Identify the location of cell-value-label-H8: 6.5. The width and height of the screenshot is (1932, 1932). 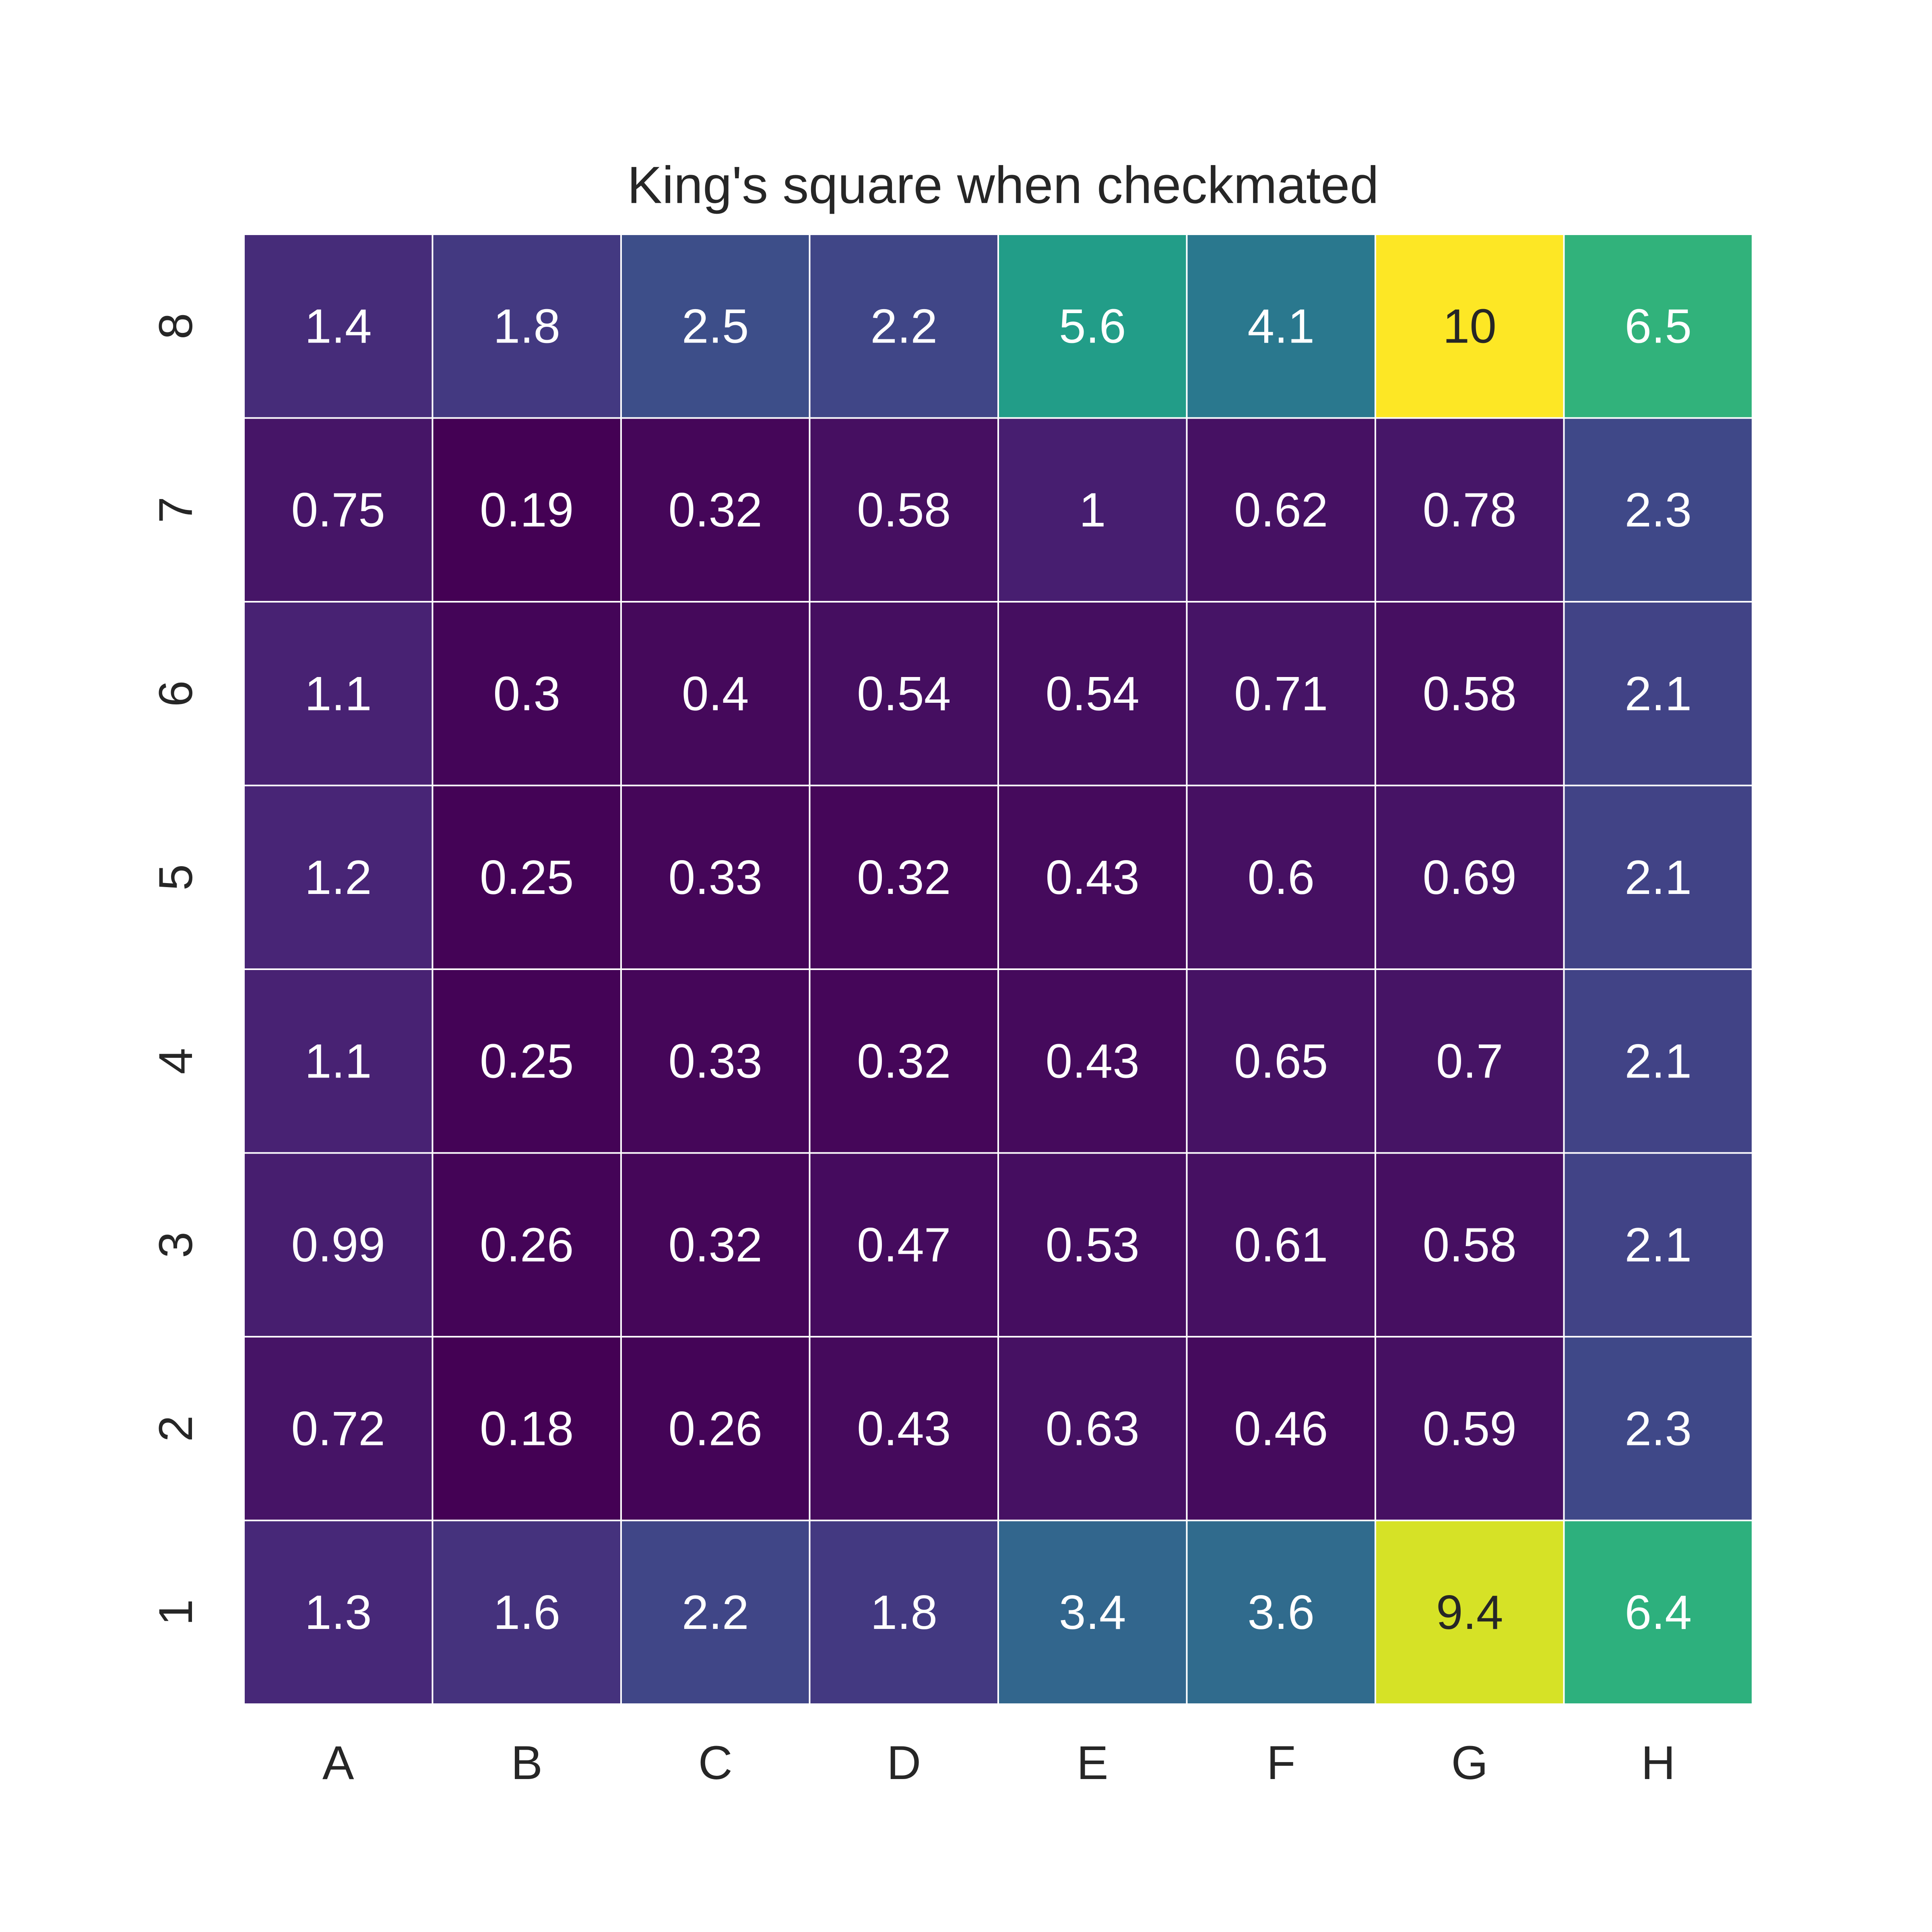
(1658, 326).